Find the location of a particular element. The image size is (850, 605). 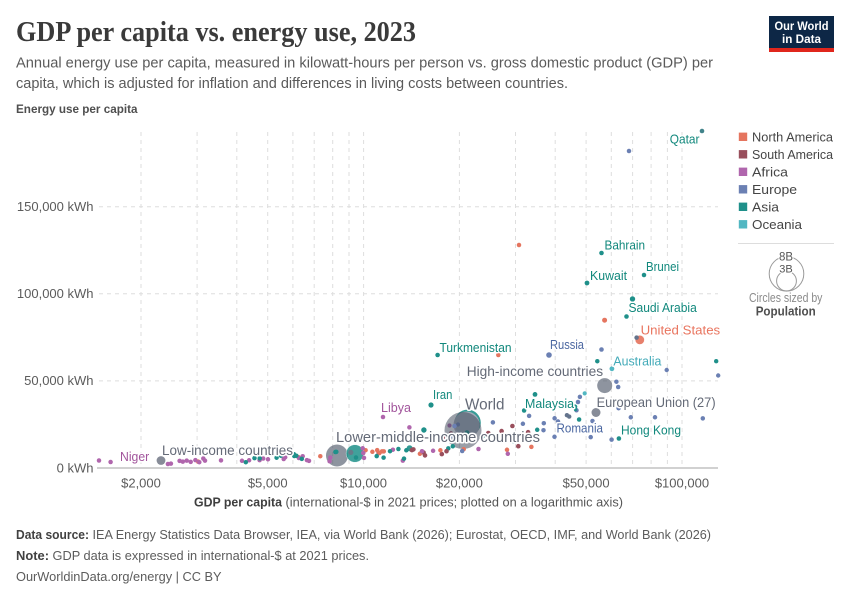

svg-text: Romania is located at coordinates (580, 428).